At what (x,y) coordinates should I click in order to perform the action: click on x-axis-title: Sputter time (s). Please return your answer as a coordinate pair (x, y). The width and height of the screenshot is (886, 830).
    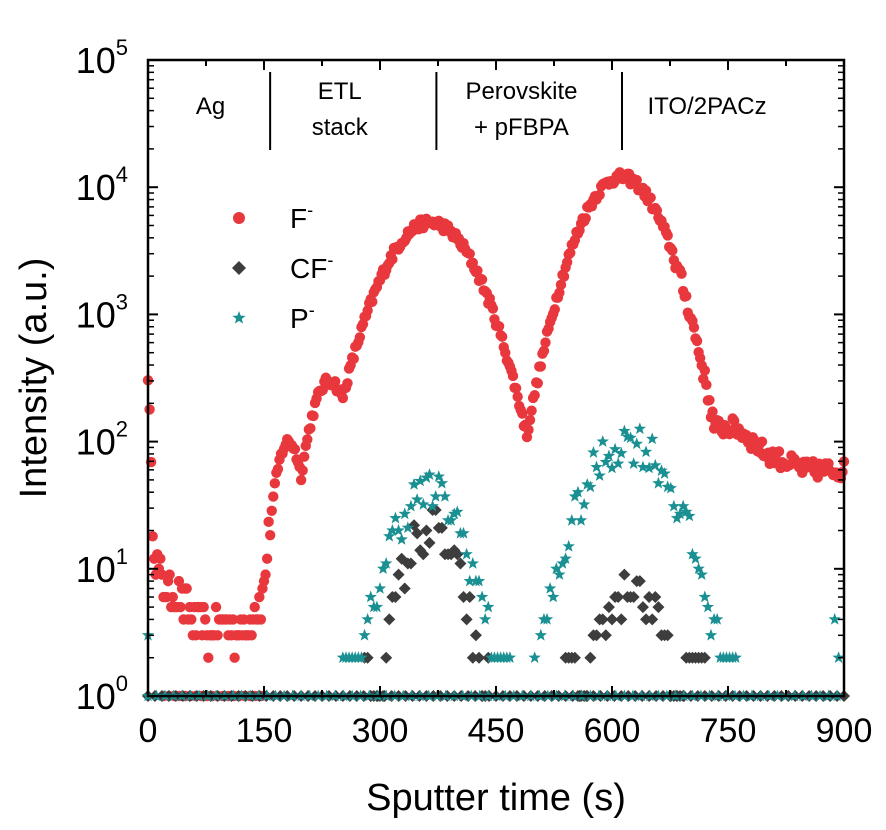
    Looking at the image, I should click on (496, 798).